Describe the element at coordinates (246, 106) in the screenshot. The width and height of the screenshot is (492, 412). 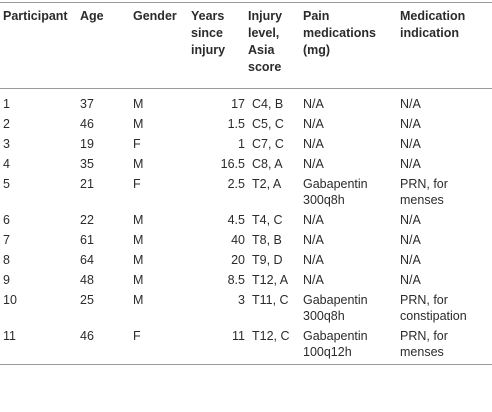
I see `table-row: 1 37 M 17 C4, B N/A N/A` at that location.